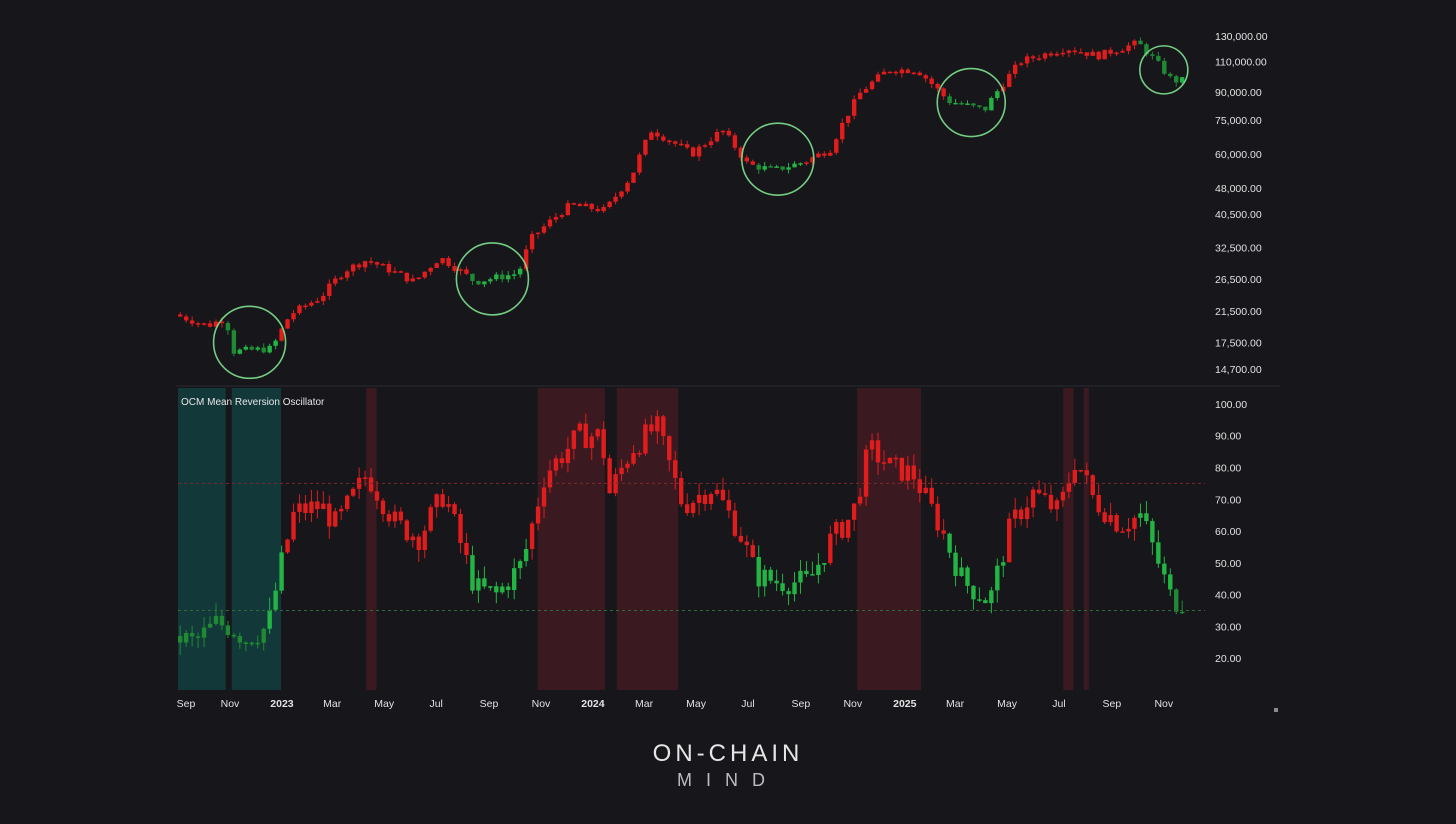 Image resolution: width=1456 pixels, height=824 pixels. Describe the element at coordinates (696, 704) in the screenshot. I see `x-axis-tick-label: May` at that location.